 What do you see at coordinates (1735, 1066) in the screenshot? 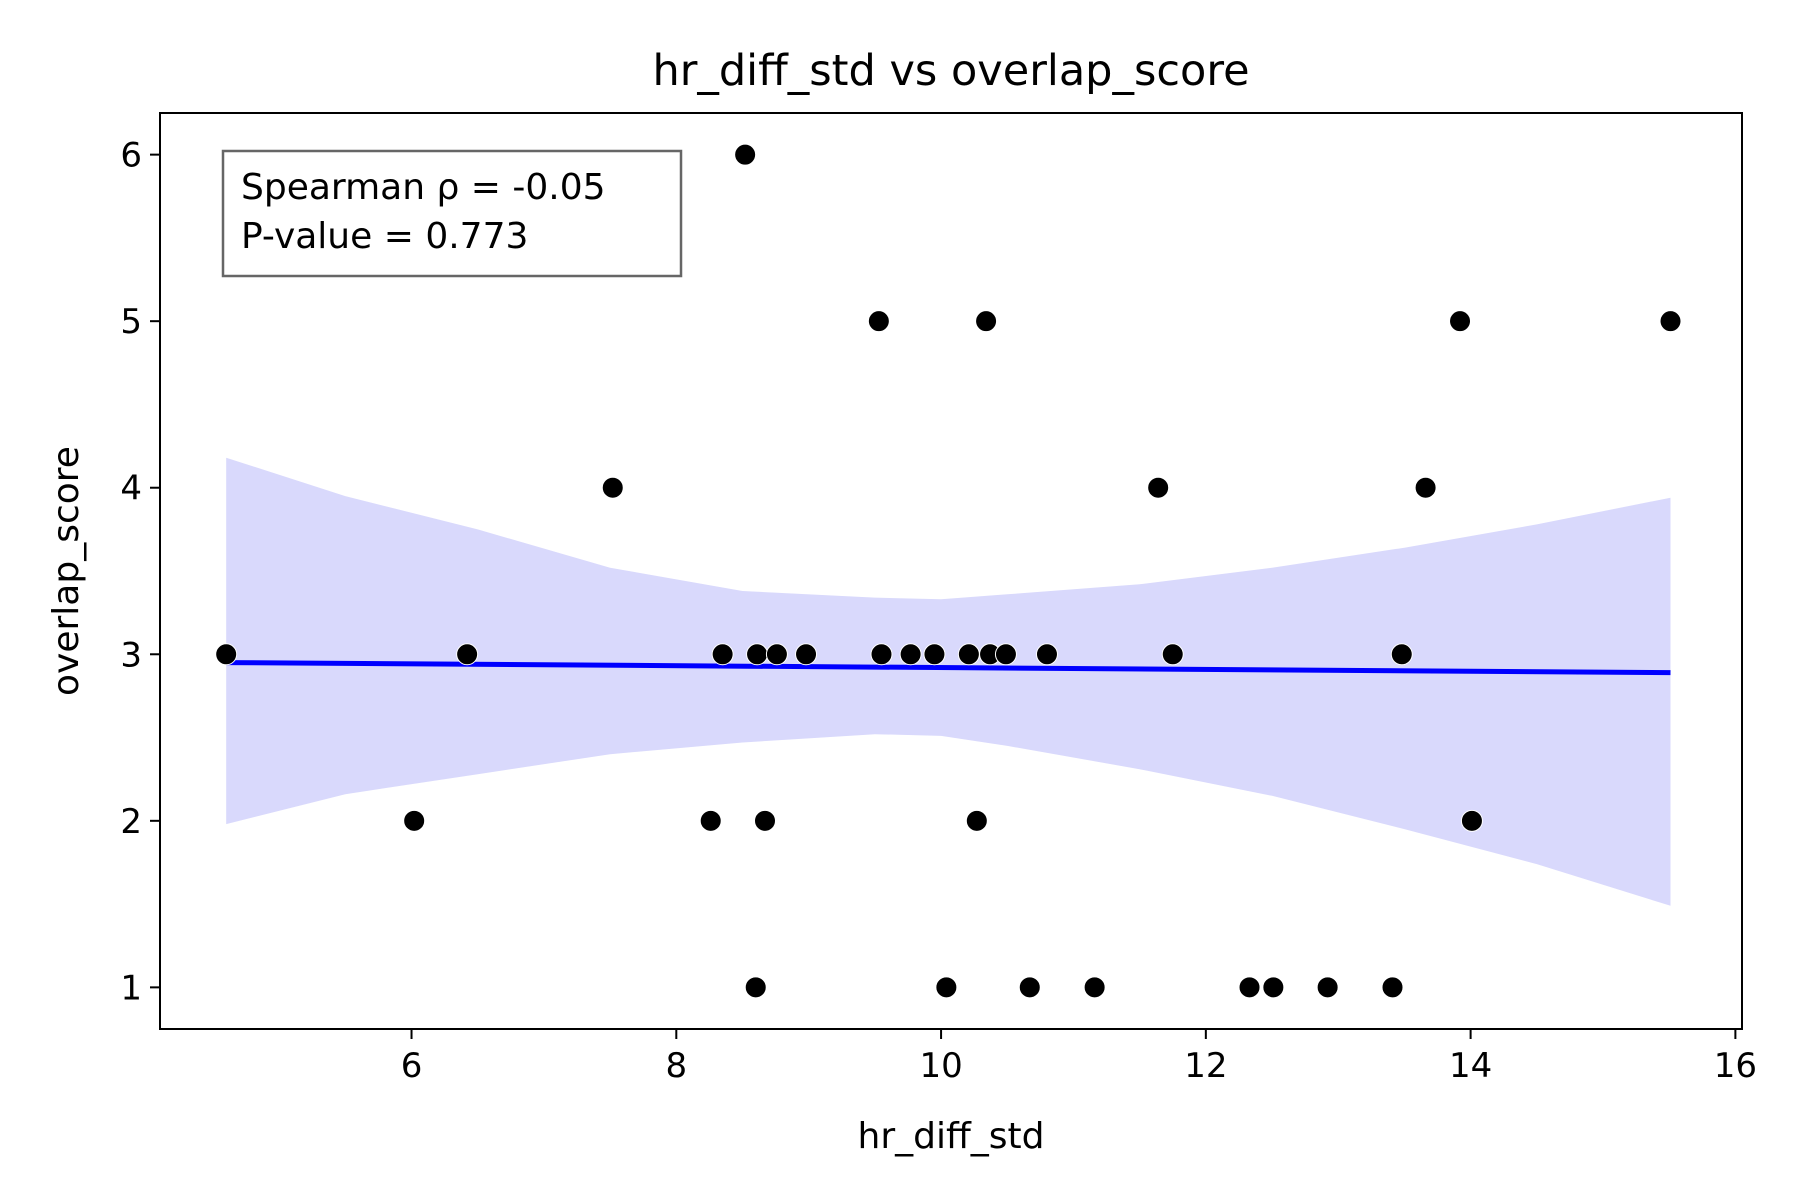
I see `x-tick-label: 16` at bounding box center [1735, 1066].